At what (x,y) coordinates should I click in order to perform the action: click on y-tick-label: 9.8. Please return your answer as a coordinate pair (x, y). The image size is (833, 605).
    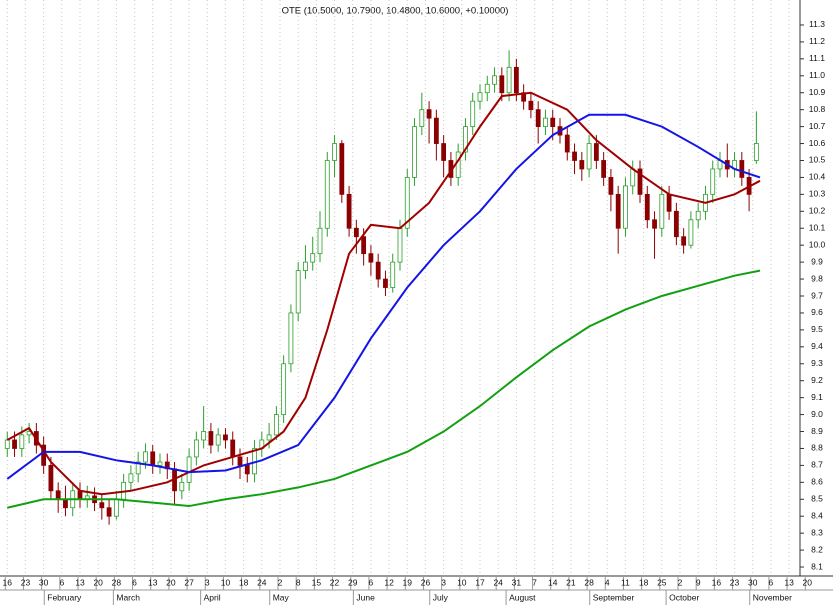
    Looking at the image, I should click on (817, 278).